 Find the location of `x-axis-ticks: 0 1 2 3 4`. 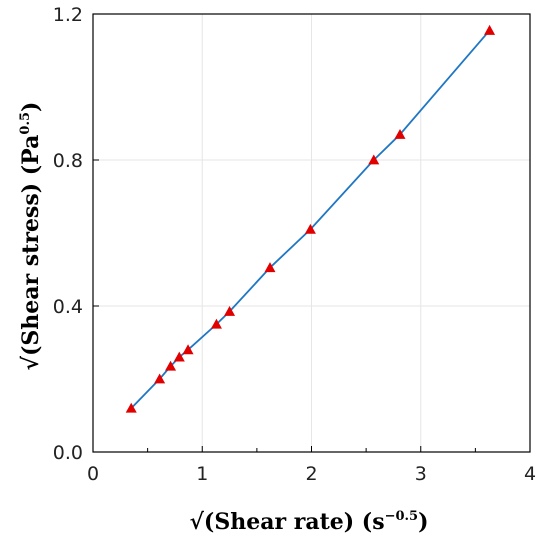

x-axis-ticks: 0 1 2 3 4 is located at coordinates (311, 465).